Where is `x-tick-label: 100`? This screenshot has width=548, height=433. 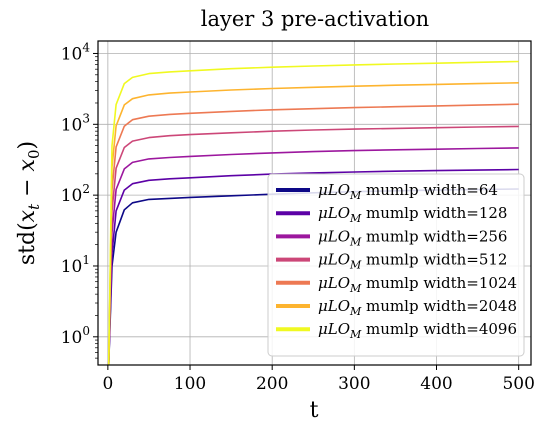
x-tick-label: 100 is located at coordinates (190, 384).